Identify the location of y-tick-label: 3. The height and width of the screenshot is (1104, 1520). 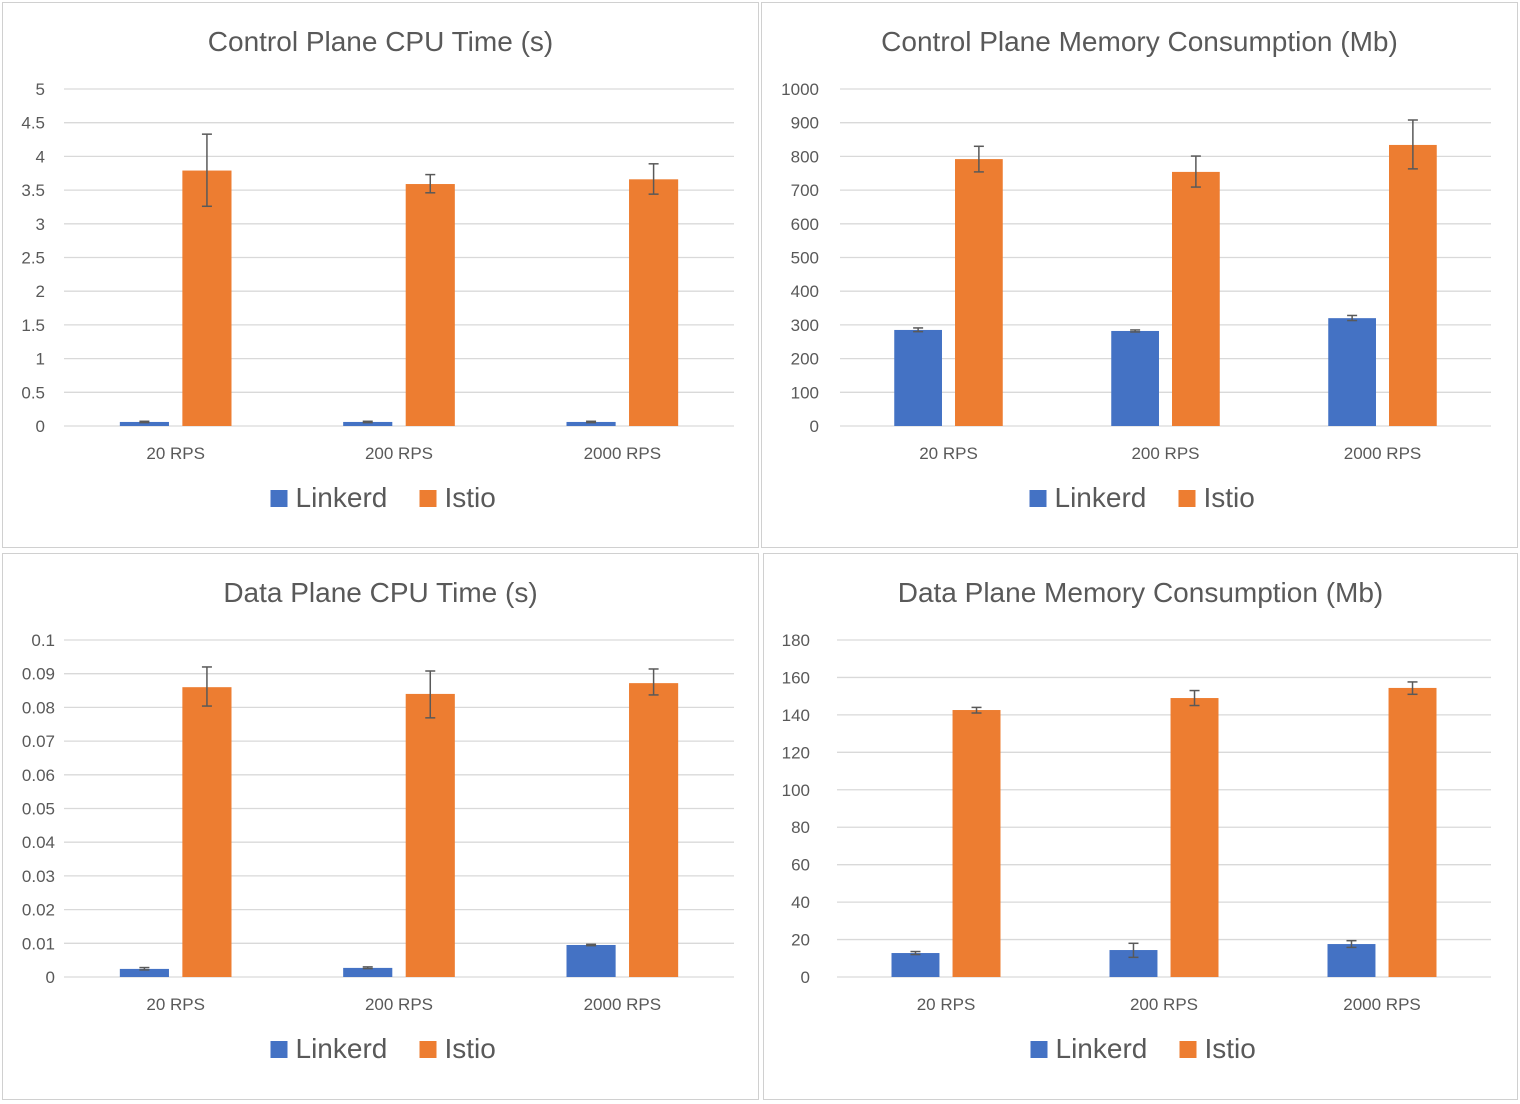
(40, 224).